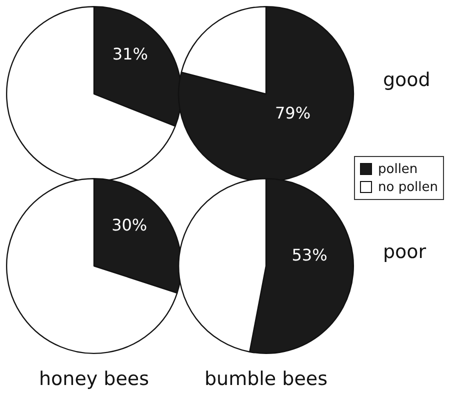 This screenshot has width=457, height=401. What do you see at coordinates (130, 224) in the screenshot?
I see `data-label: 30%` at bounding box center [130, 224].